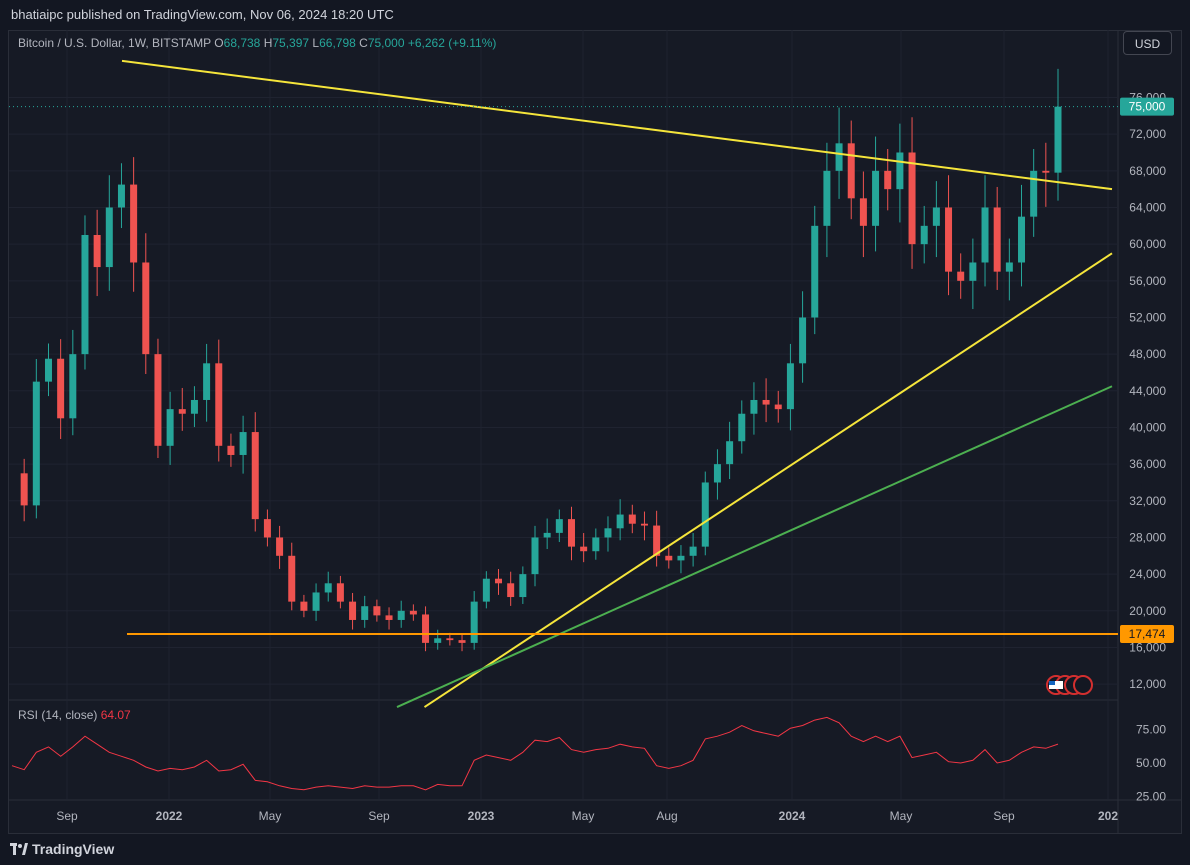  Describe the element at coordinates (666, 816) in the screenshot. I see `x-tick-label: Aug` at that location.